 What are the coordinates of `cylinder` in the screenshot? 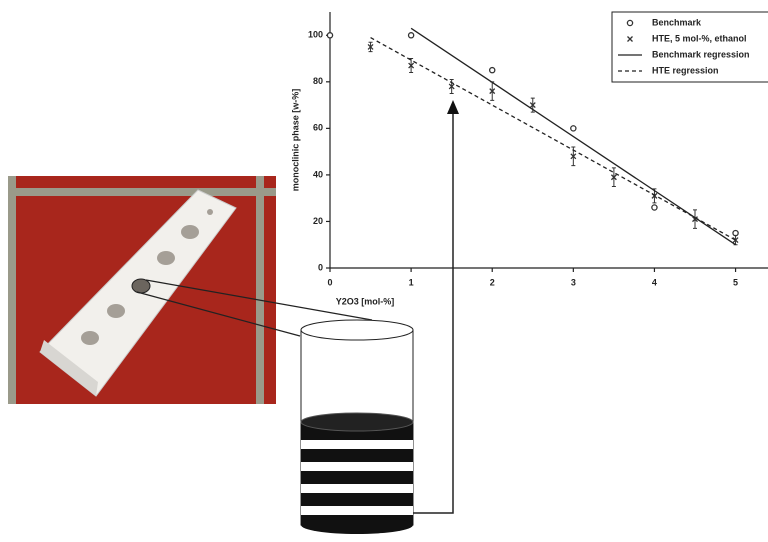 It's located at (357, 426).